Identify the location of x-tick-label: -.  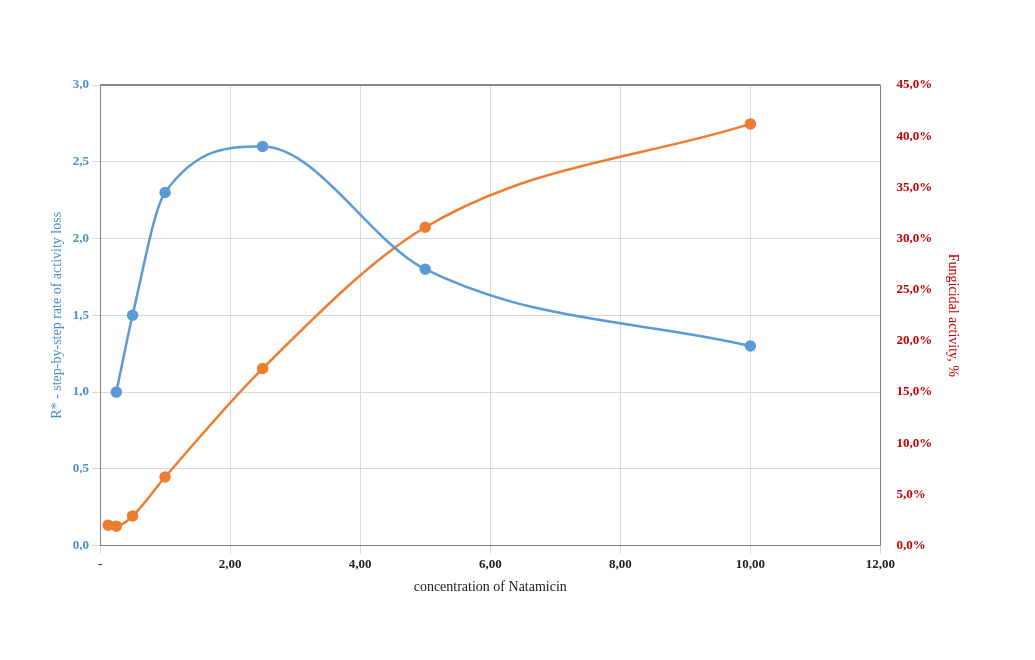
(100, 563).